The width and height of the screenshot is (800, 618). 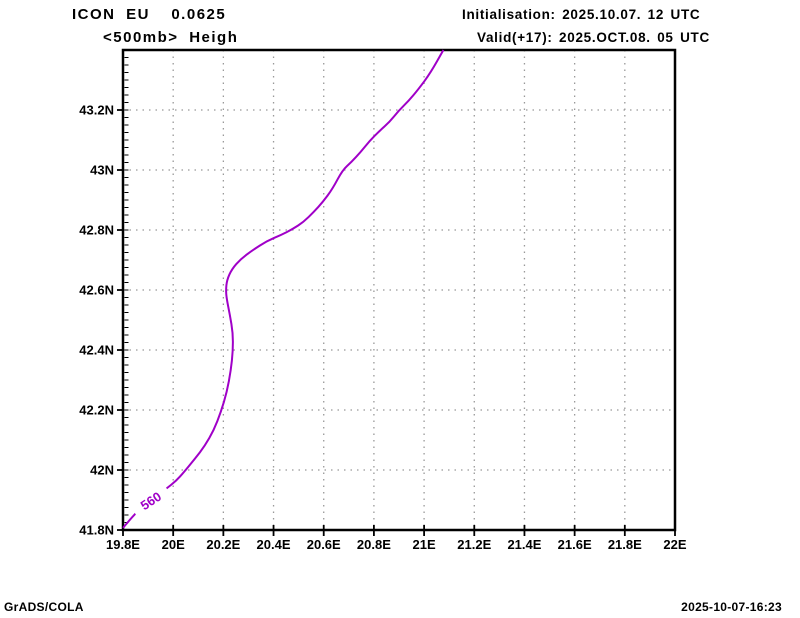 I want to click on y-tick-label: 42.2N, so click(x=96, y=410).